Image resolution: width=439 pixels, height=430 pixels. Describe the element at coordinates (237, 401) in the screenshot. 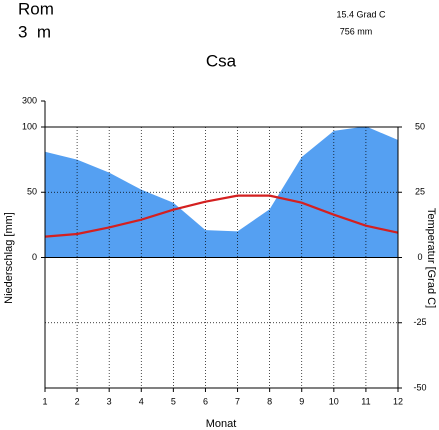

I see `x-tick-label: 7` at that location.